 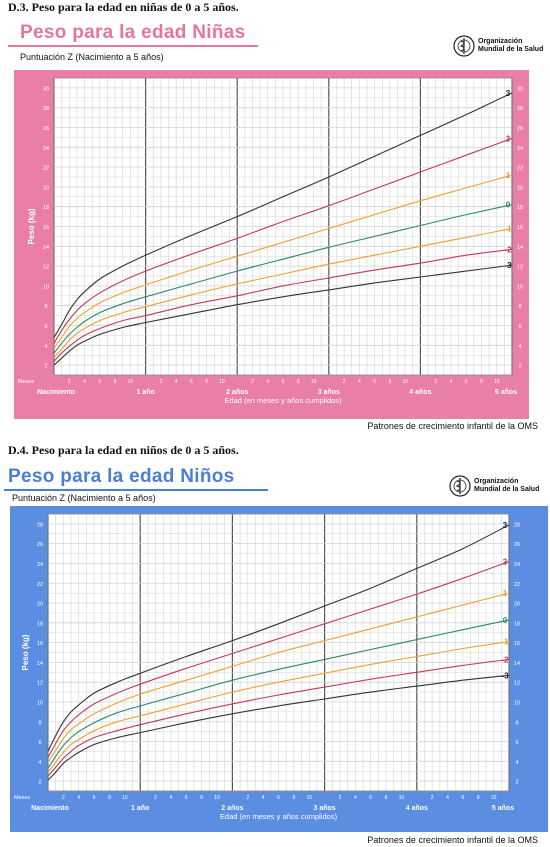 I want to click on chart-title-boys: Peso para la edad Niños, so click(x=121, y=476).